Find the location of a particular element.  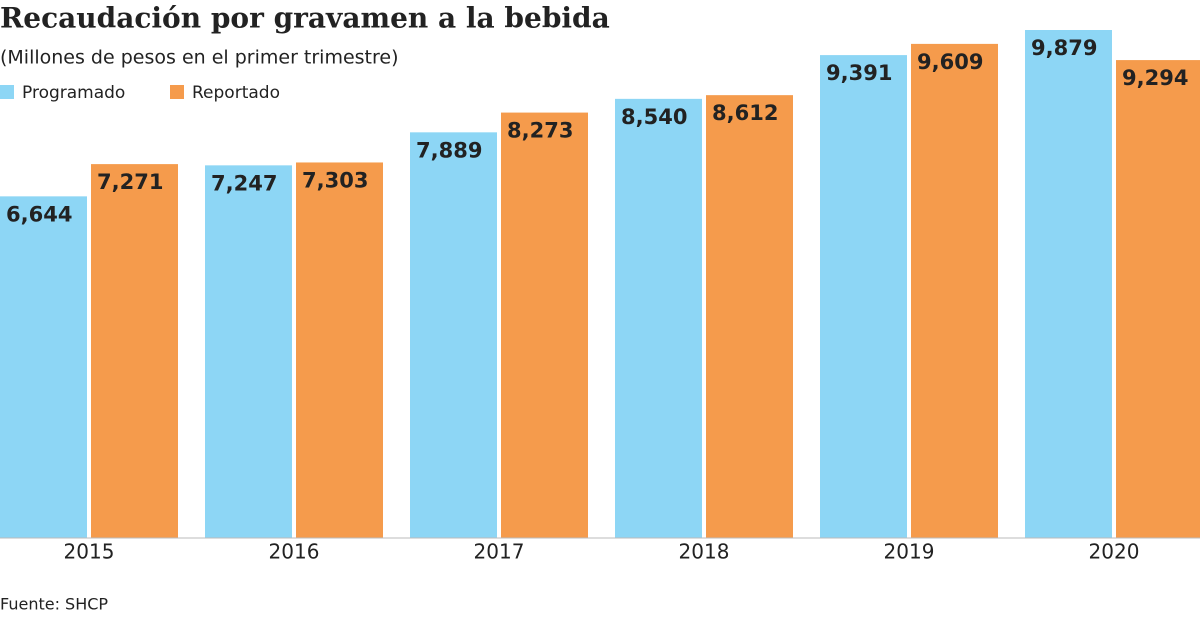

x-tick-label: 2020 is located at coordinates (1114, 552).